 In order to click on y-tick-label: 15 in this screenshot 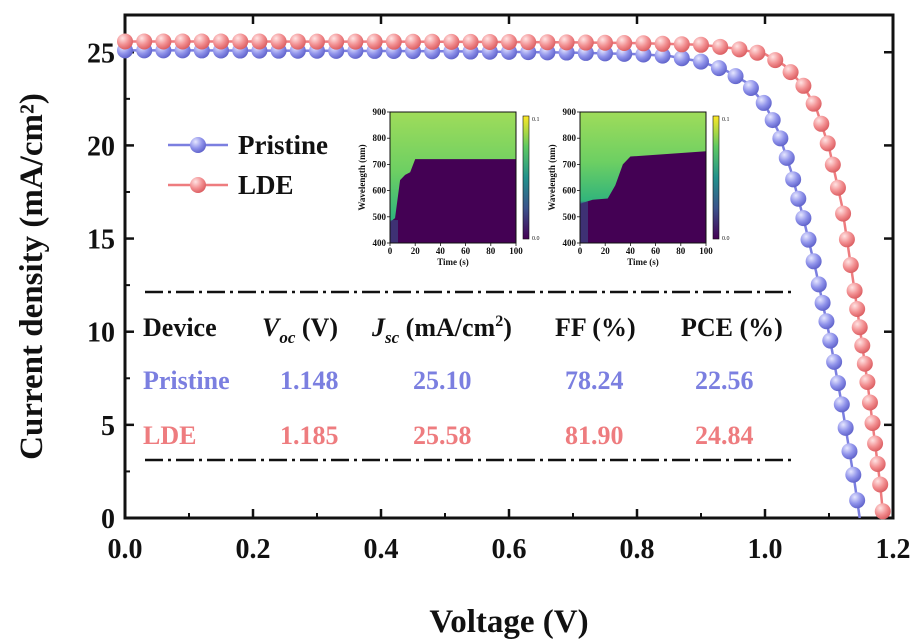, I will do `click(101, 240)`.